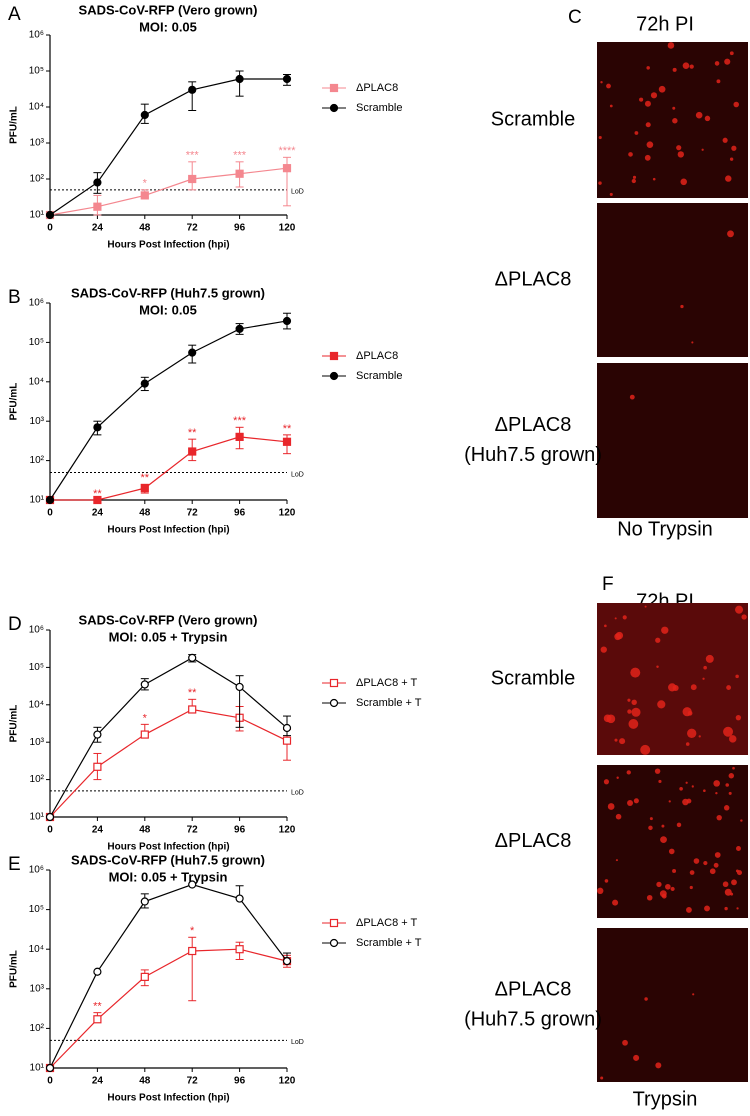 The image size is (750, 1116). Describe the element at coordinates (50, 1081) in the screenshot. I see `x-tick-label: 0` at that location.